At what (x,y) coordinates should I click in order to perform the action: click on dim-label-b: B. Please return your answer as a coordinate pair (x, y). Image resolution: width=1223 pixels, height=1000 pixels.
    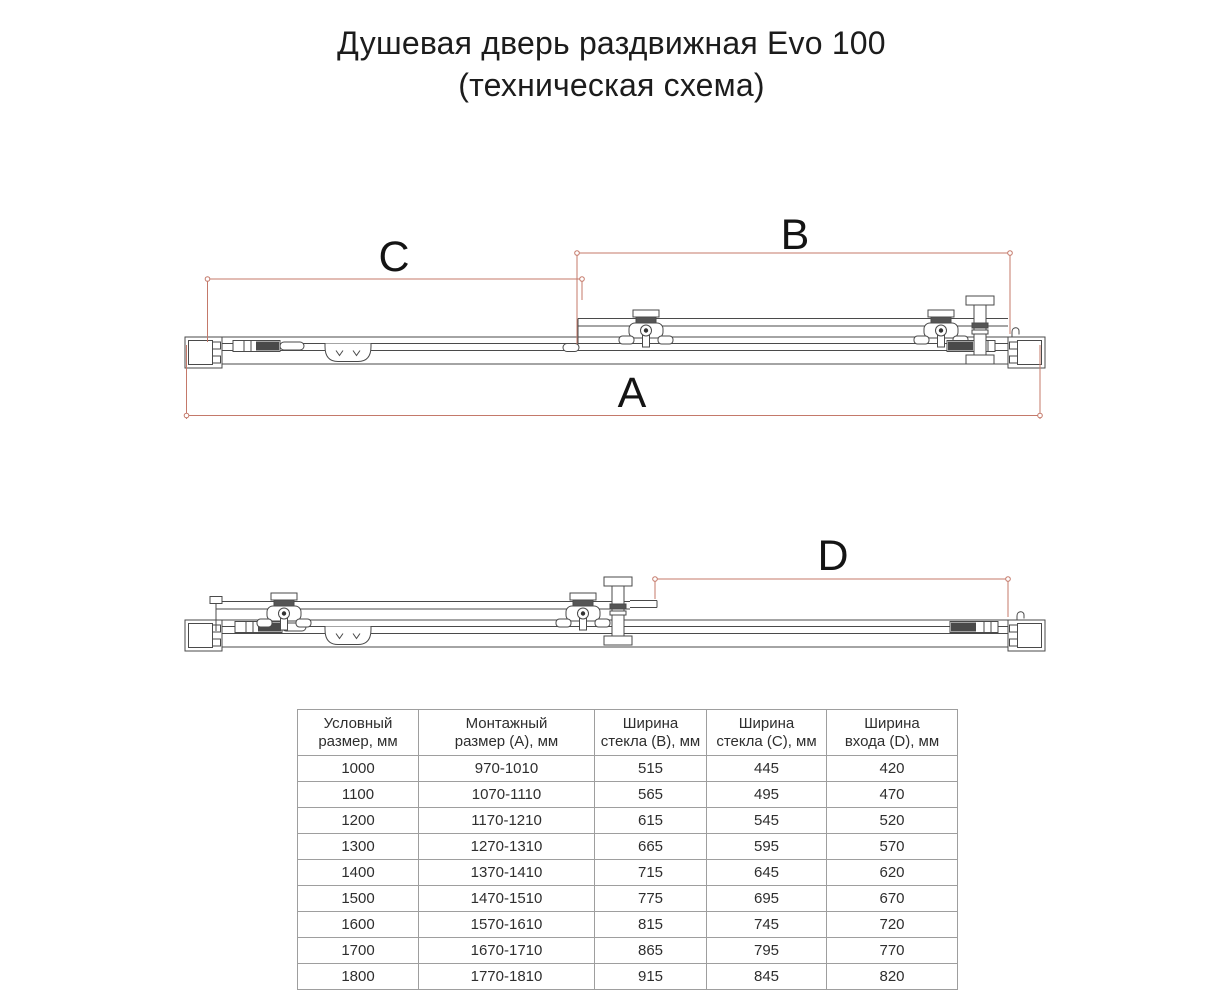
    Looking at the image, I should click on (795, 235).